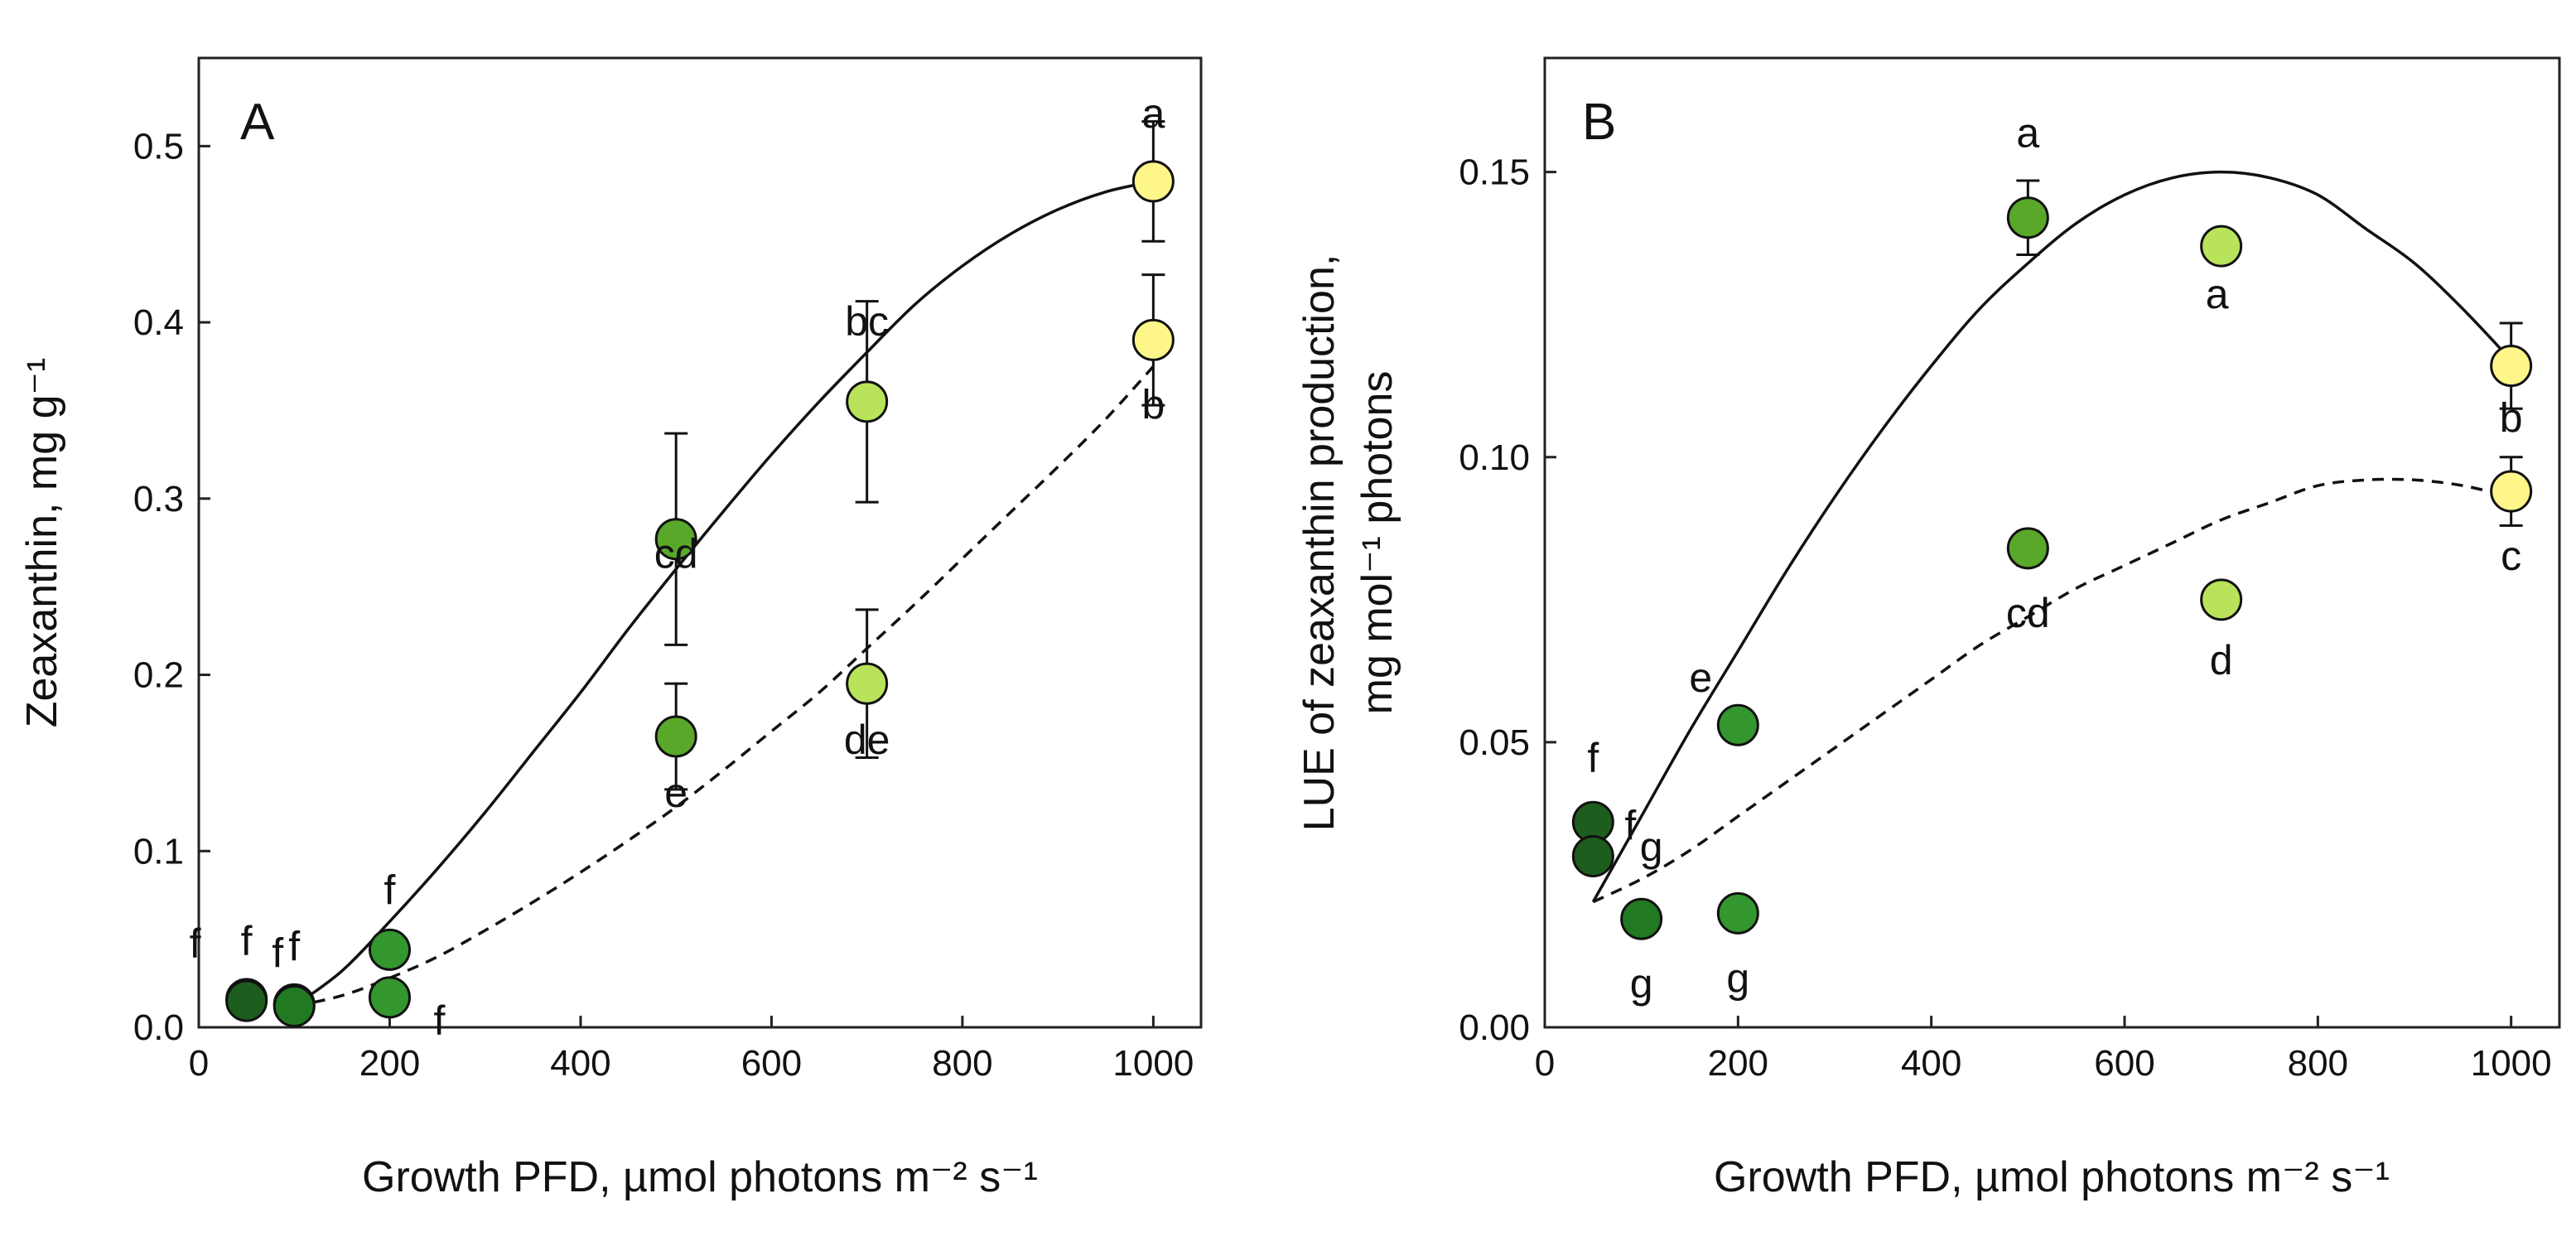 Image resolution: width=2576 pixels, height=1251 pixels. I want to click on significance-letter: de, so click(867, 740).